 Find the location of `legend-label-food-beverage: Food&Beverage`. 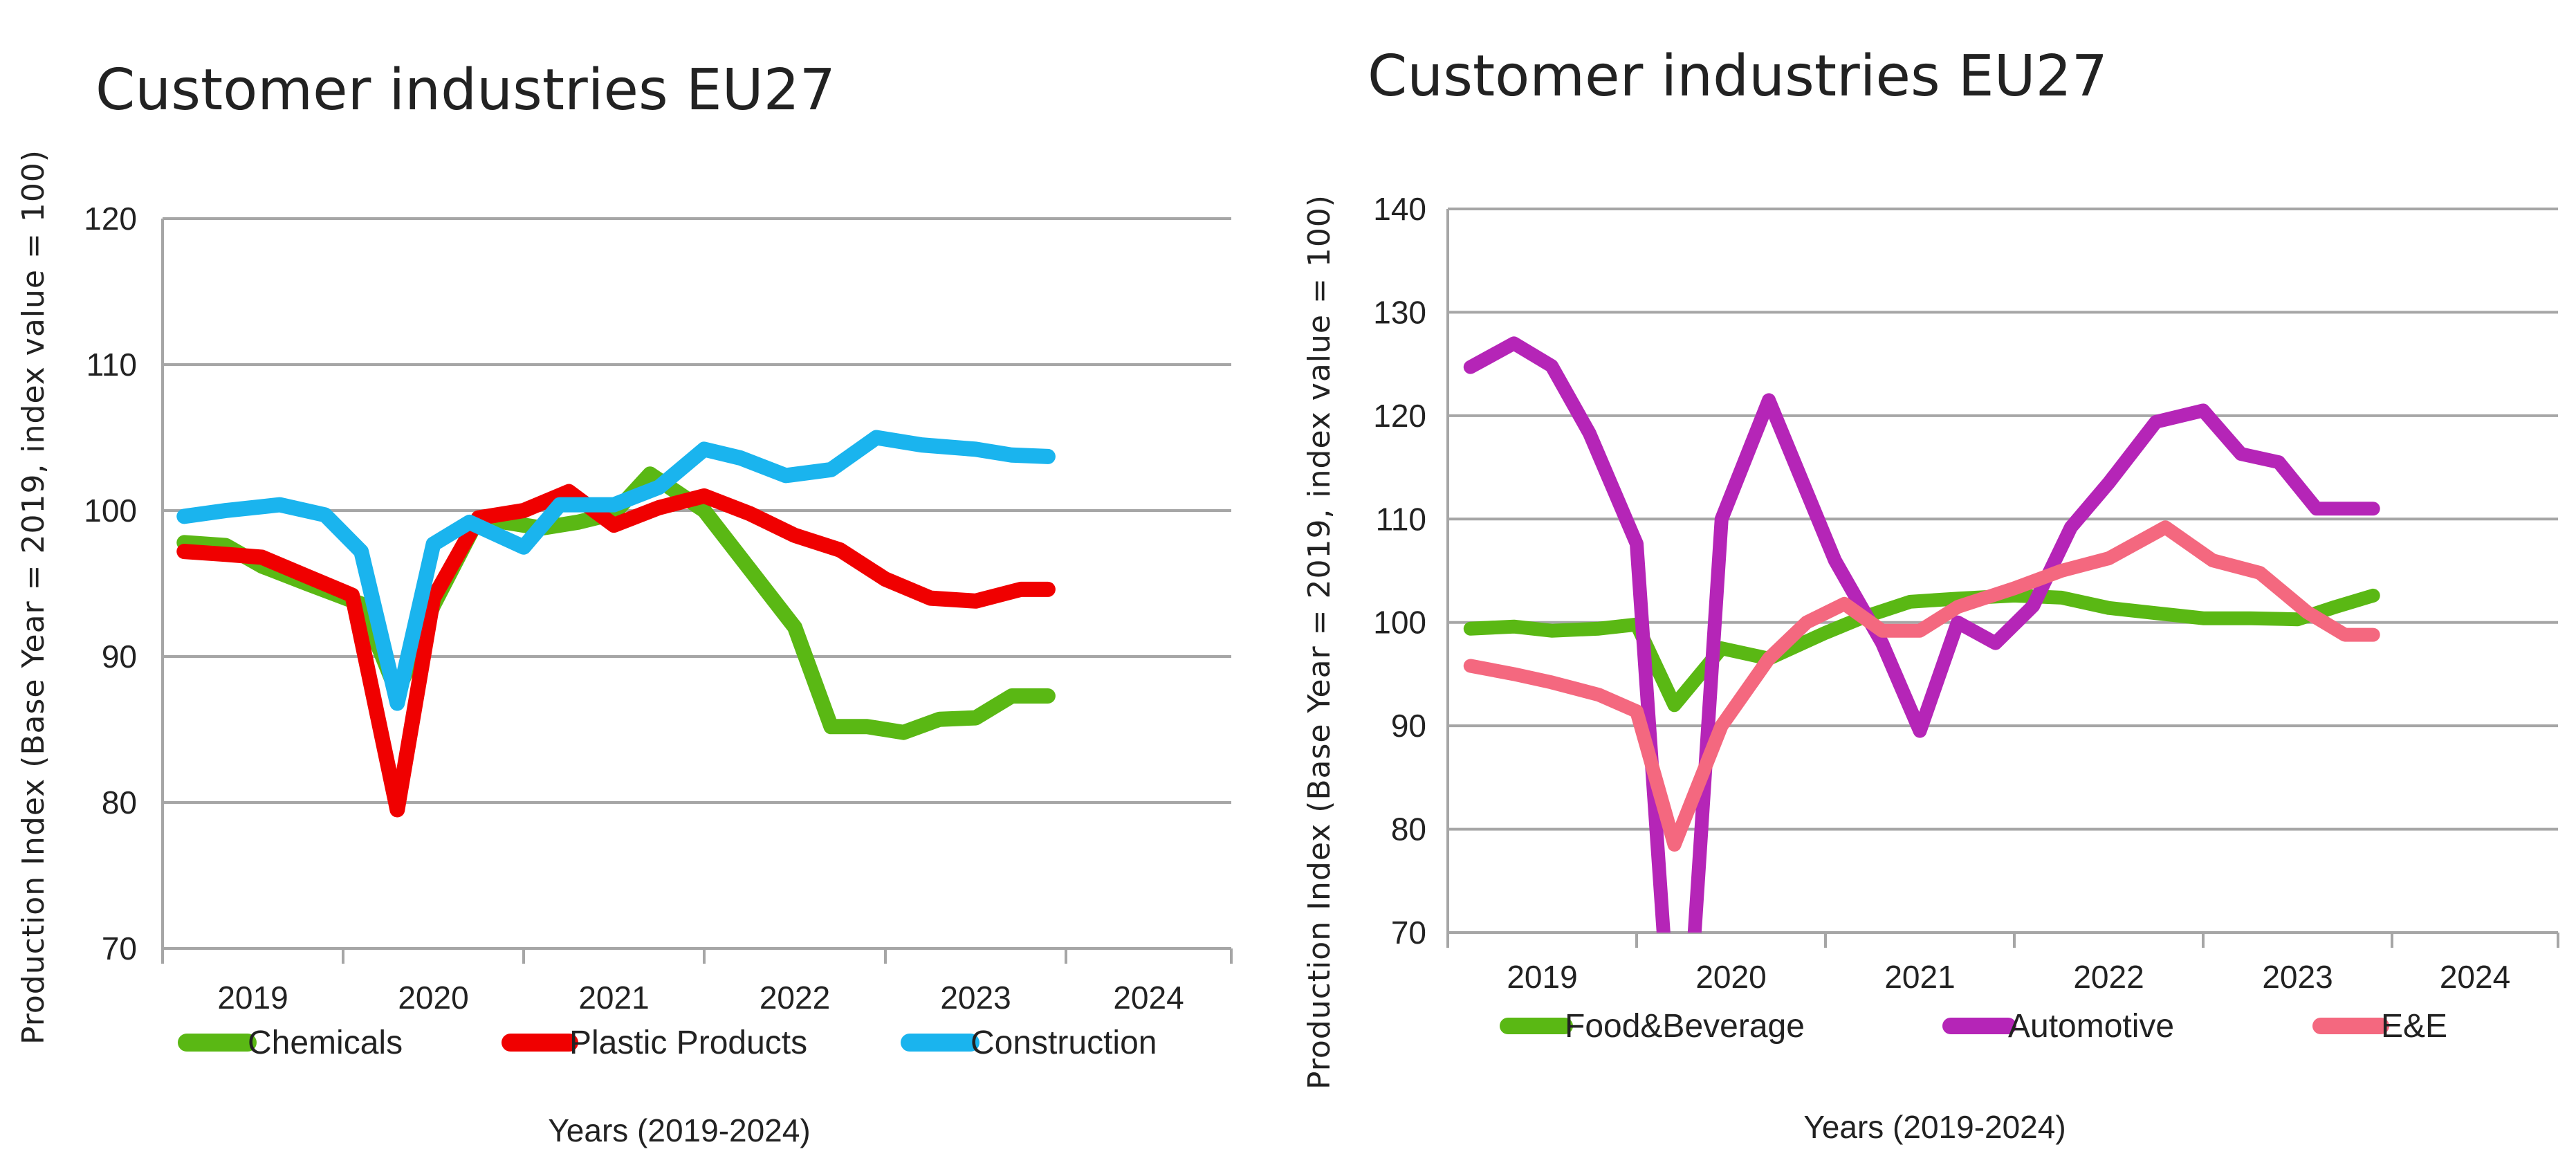

legend-label-food-beverage: Food&Beverage is located at coordinates (1685, 1027).